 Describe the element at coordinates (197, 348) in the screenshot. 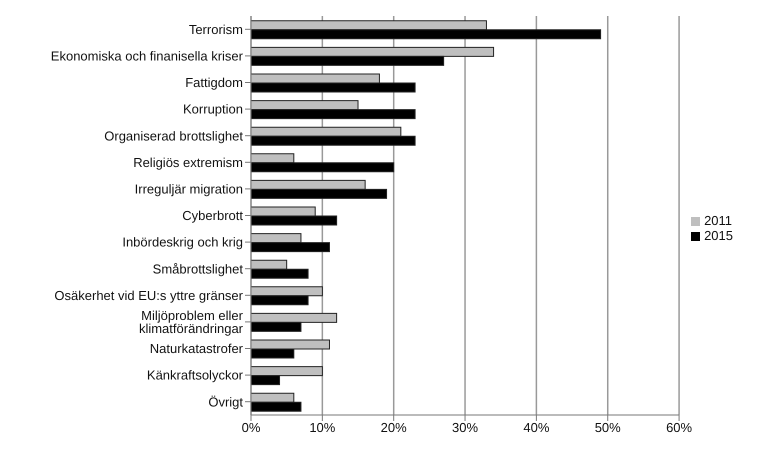

I see `y-tick-label: Naturkatastrofer` at that location.